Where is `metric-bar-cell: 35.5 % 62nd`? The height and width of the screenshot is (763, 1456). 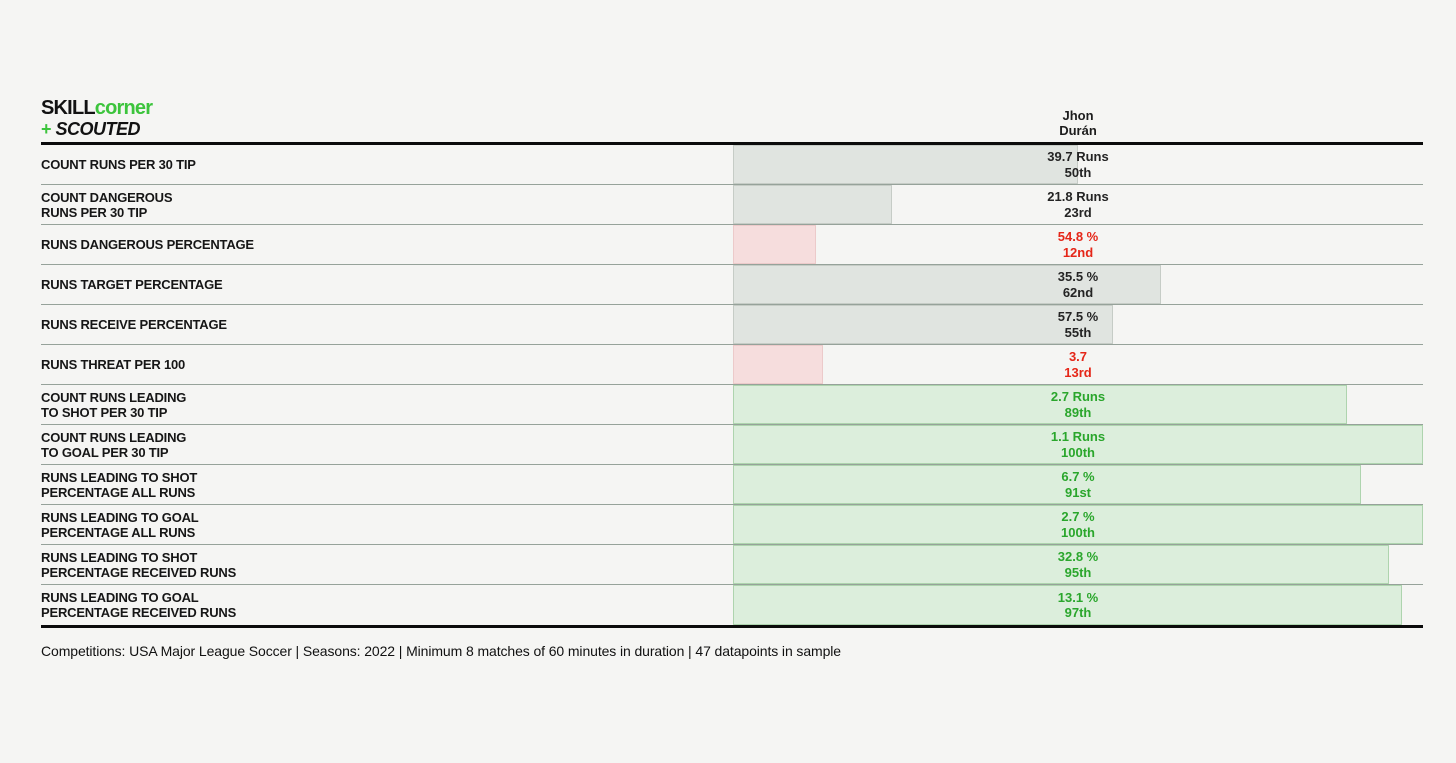
metric-bar-cell: 35.5 % 62nd is located at coordinates (1078, 284).